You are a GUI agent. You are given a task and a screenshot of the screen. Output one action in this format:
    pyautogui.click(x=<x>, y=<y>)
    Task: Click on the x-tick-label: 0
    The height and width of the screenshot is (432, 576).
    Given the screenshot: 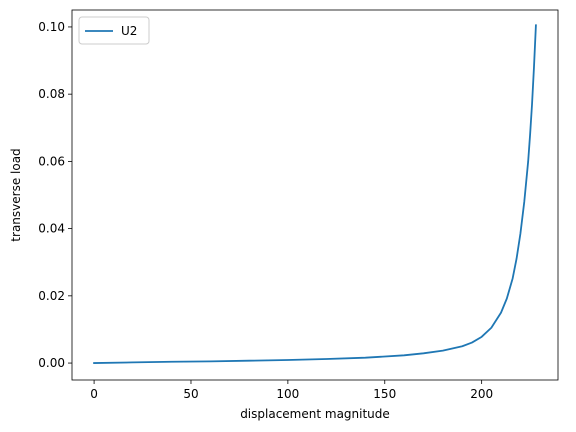 What is the action you would take?
    pyautogui.click(x=94, y=394)
    